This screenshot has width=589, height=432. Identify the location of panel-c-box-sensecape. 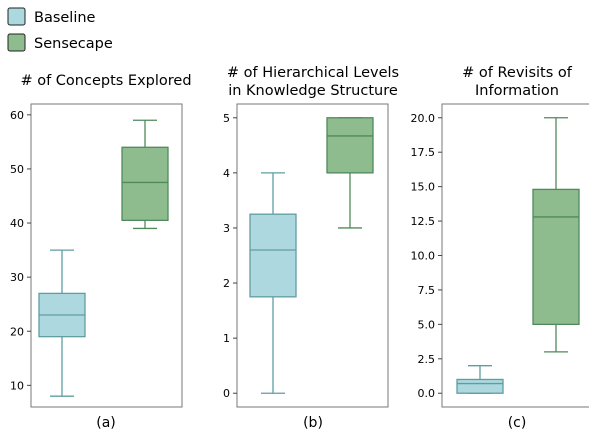
(556, 235).